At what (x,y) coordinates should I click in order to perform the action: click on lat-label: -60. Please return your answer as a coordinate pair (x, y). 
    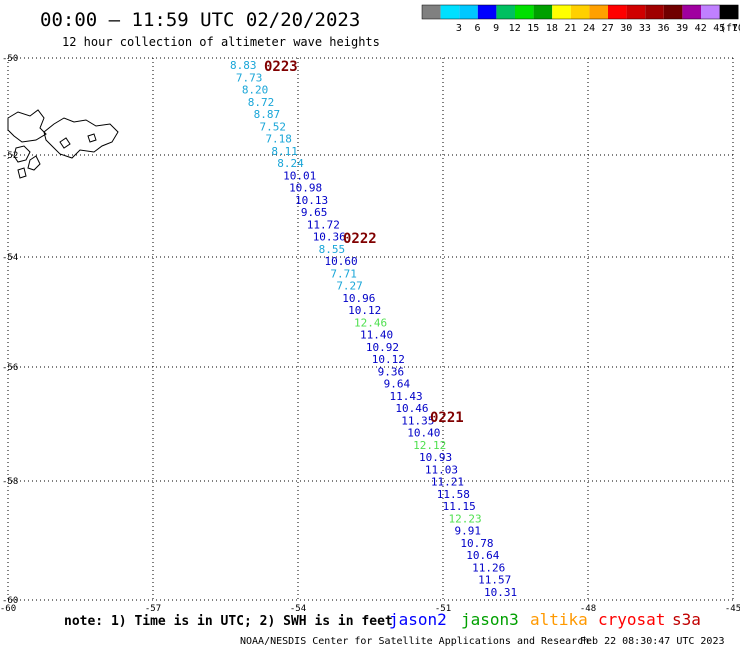
    Looking at the image, I should click on (10, 601).